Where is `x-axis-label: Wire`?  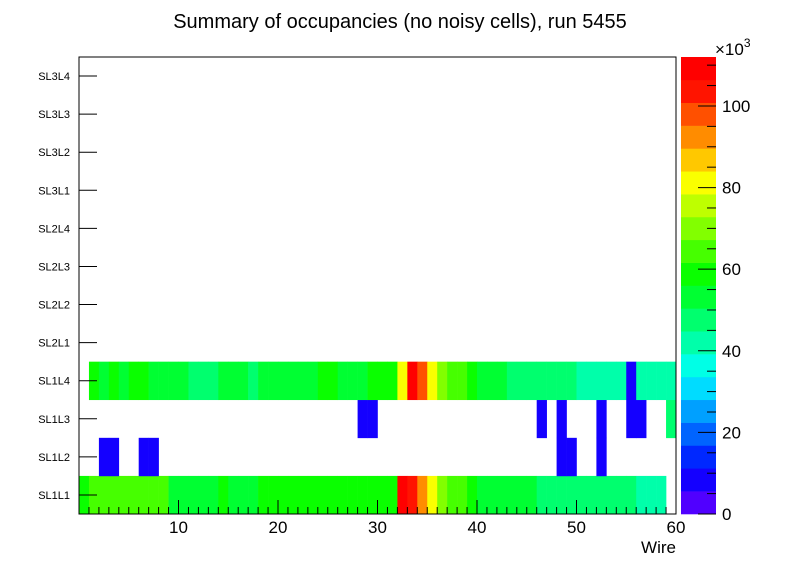 x-axis-label: Wire is located at coordinates (658, 547).